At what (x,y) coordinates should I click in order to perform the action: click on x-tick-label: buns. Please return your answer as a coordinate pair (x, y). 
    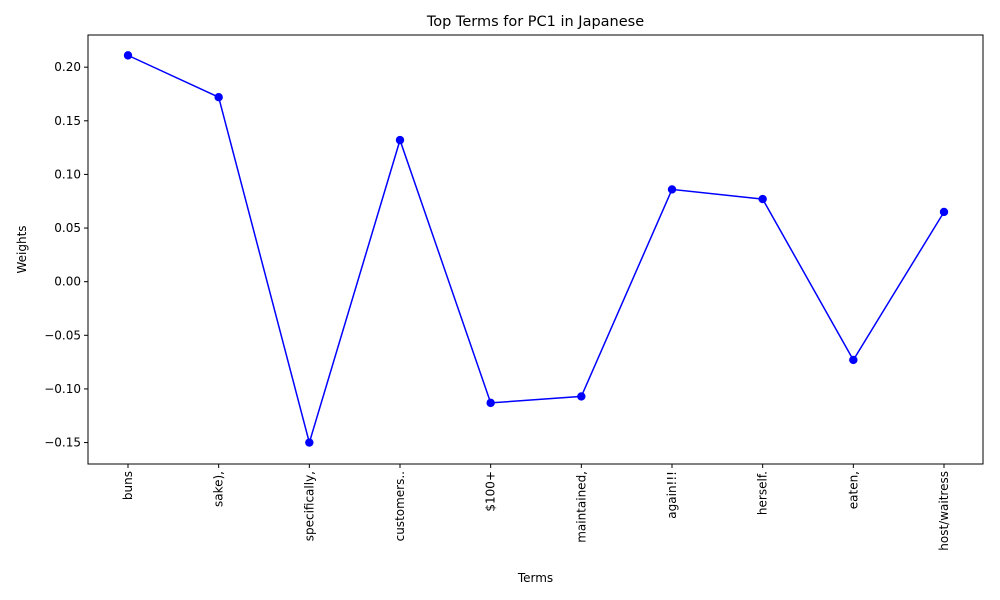
    Looking at the image, I should click on (128, 485).